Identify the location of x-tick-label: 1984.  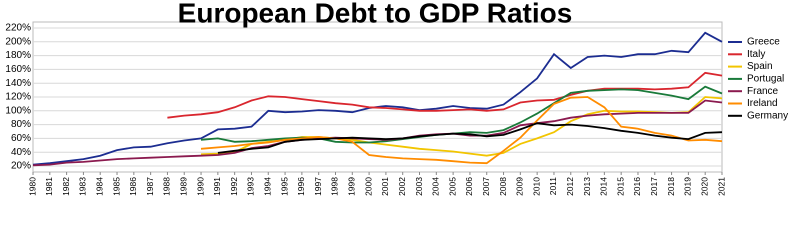
(99, 186).